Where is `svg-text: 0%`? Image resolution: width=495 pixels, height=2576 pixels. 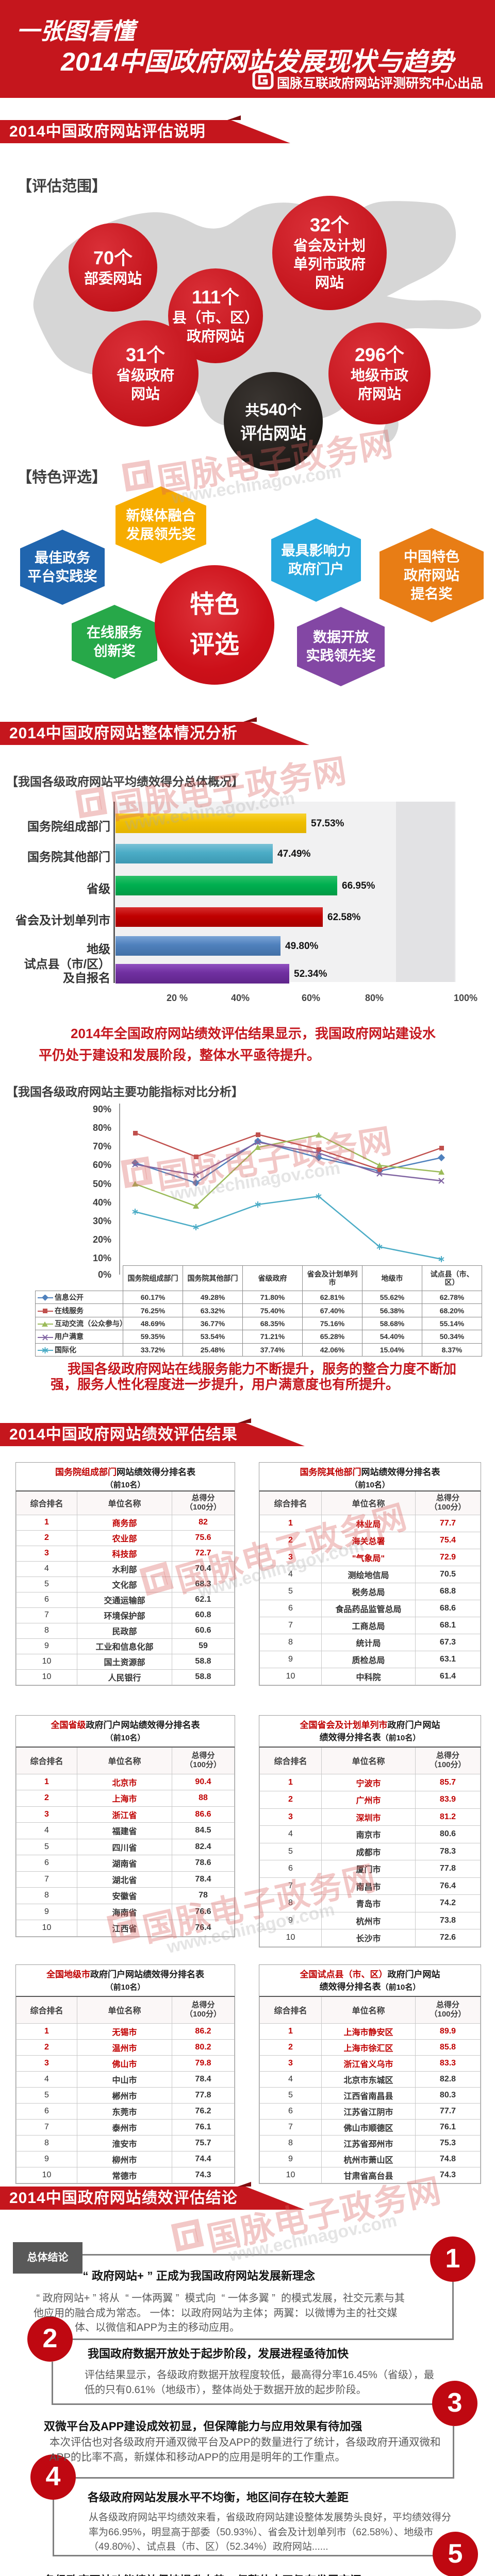
svg-text: 0% is located at coordinates (105, 1274).